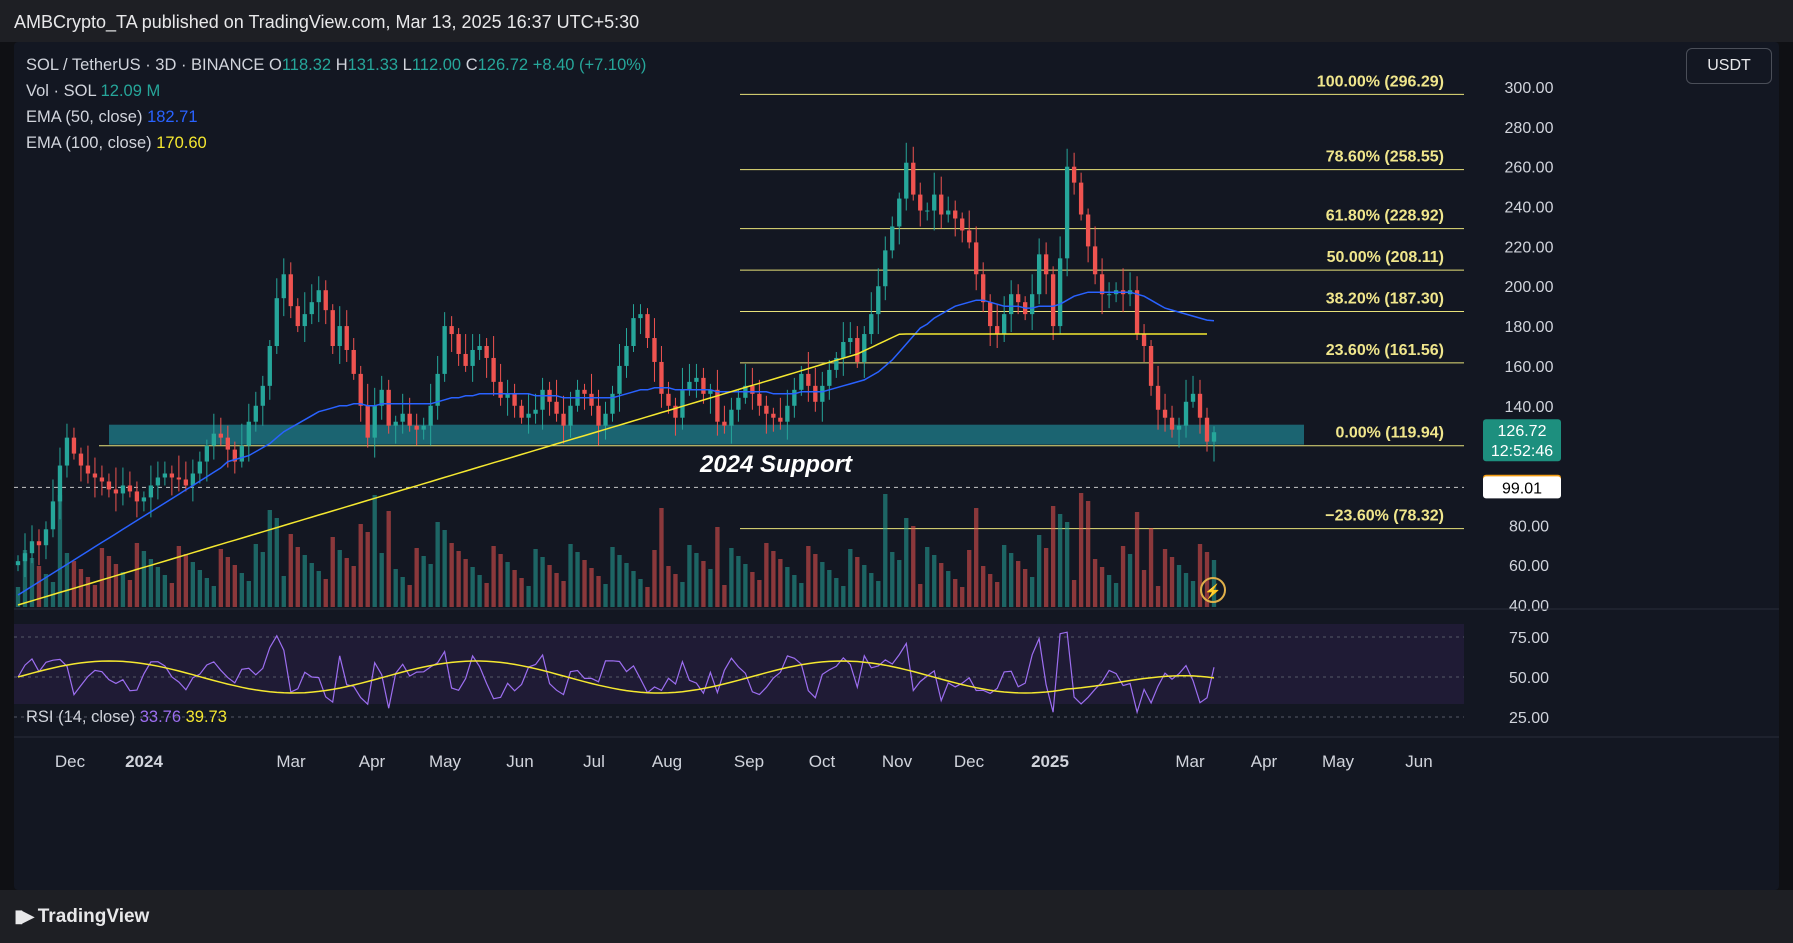 Image resolution: width=1793 pixels, height=943 pixels. Describe the element at coordinates (667, 761) in the screenshot. I see `x-axis-tick: Aug` at that location.